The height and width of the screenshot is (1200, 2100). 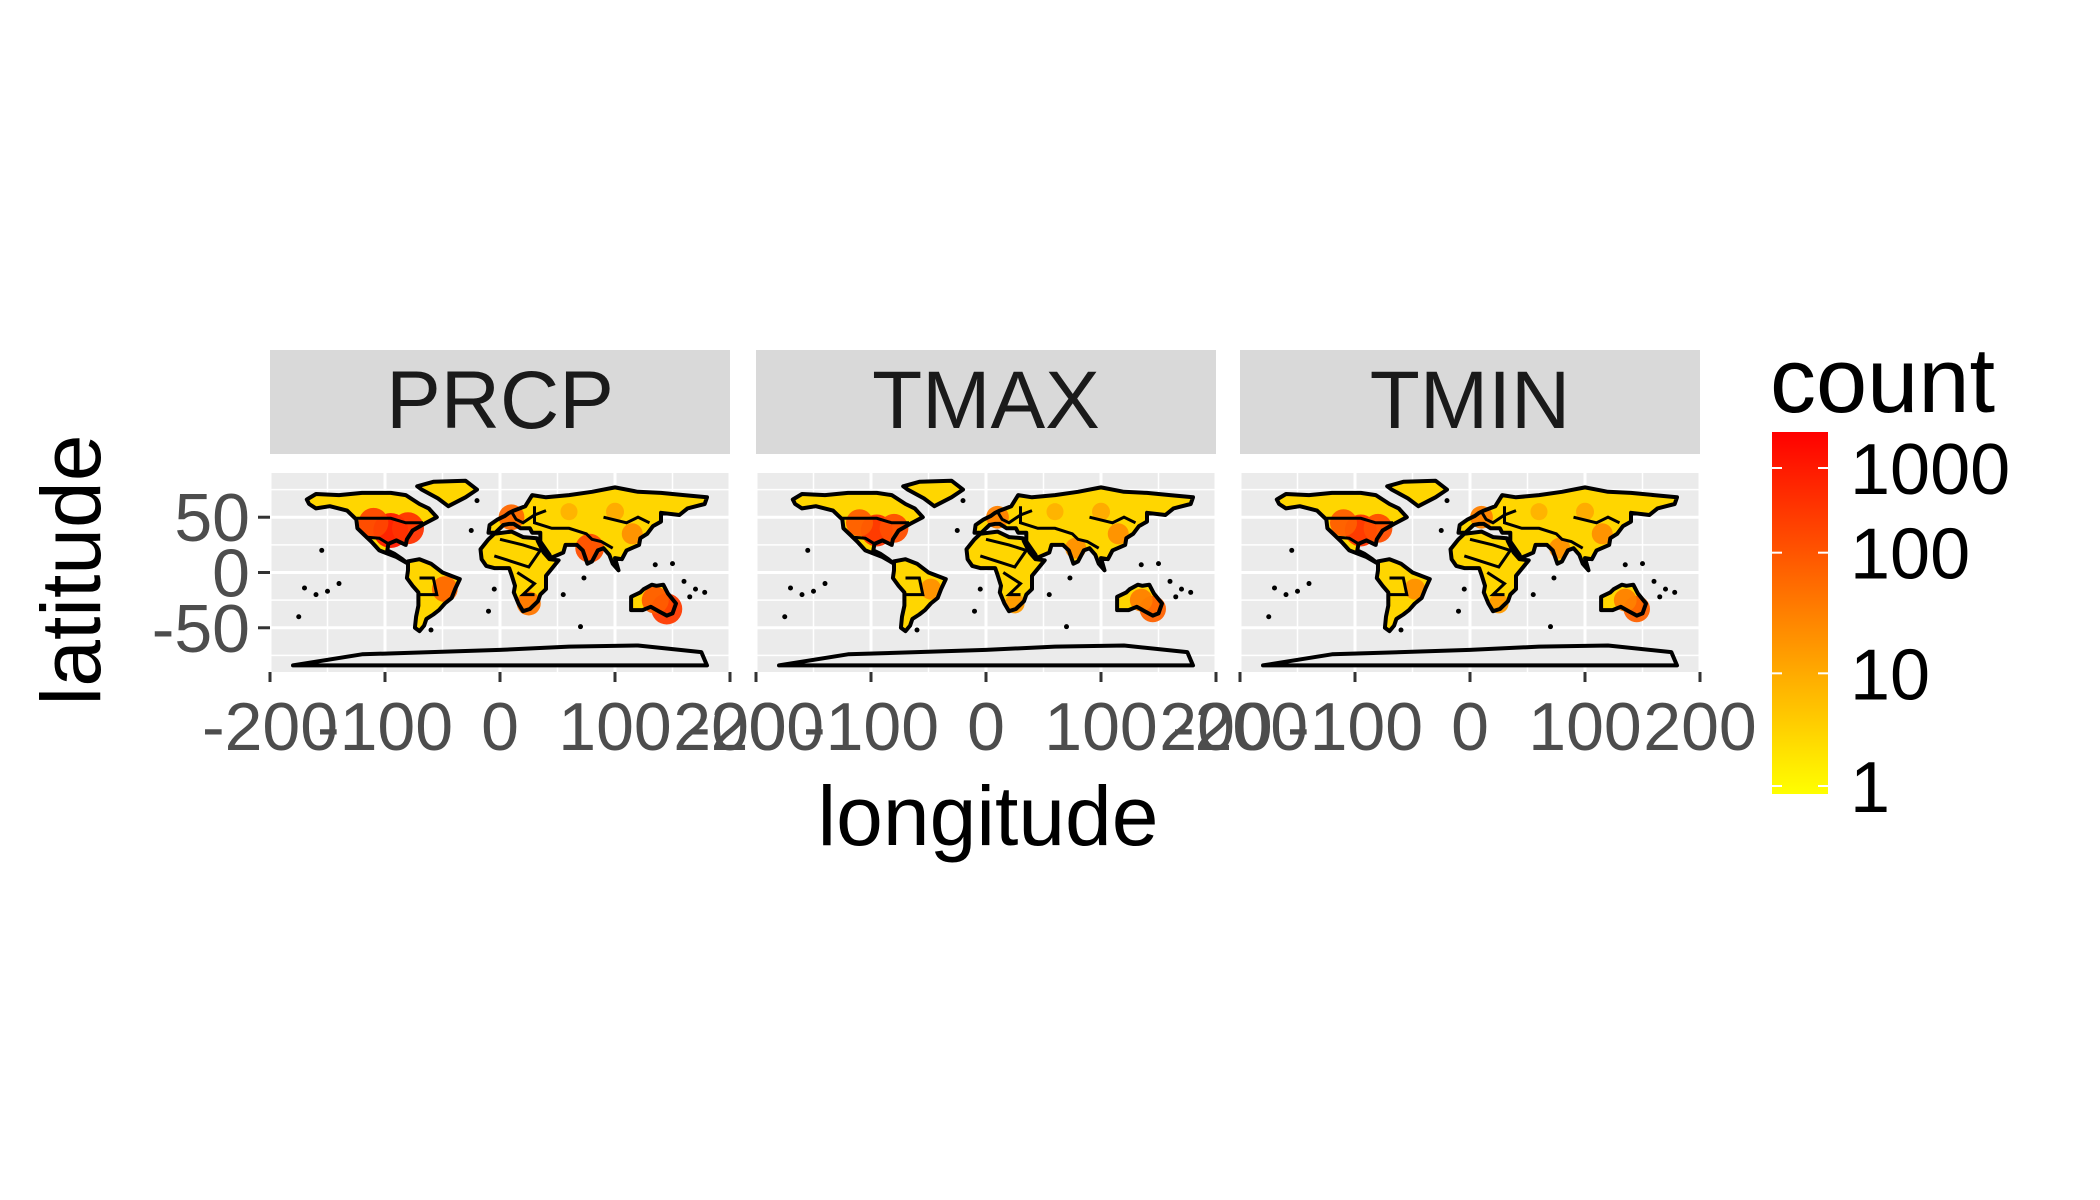 What do you see at coordinates (1699, 727) in the screenshot?
I see `x-tick-label: 200` at bounding box center [1699, 727].